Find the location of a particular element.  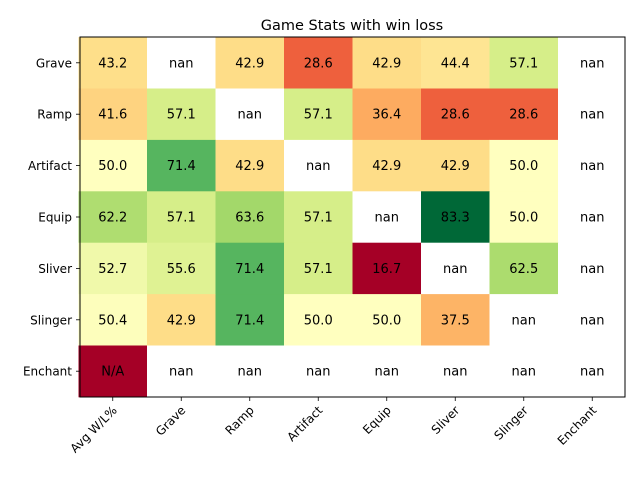

heatmap-cell-r6-c7 is located at coordinates (592, 371).